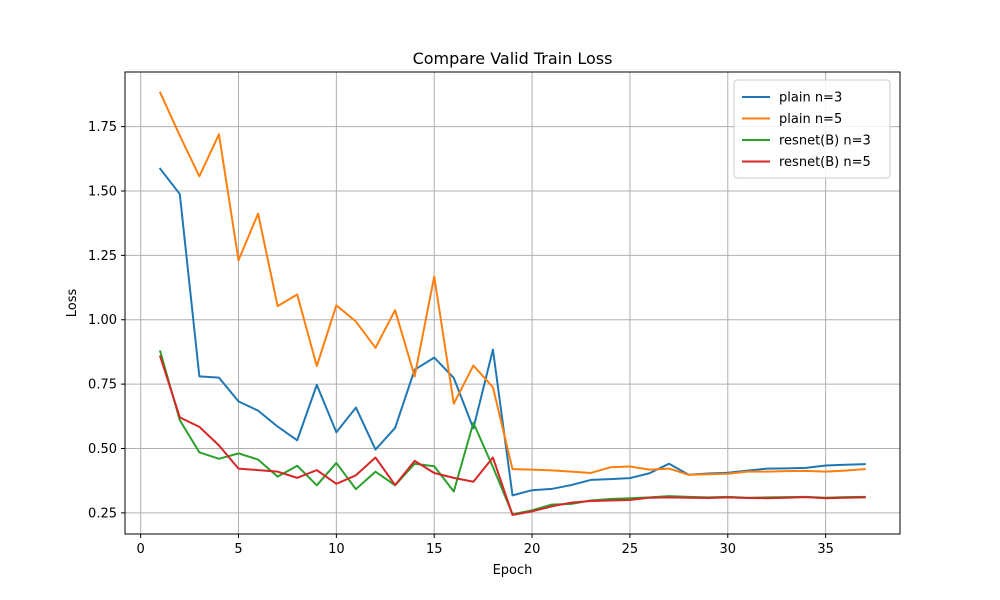 The height and width of the screenshot is (600, 1000). Describe the element at coordinates (825, 141) in the screenshot. I see `legend-label: resnet(B) n=3` at that location.